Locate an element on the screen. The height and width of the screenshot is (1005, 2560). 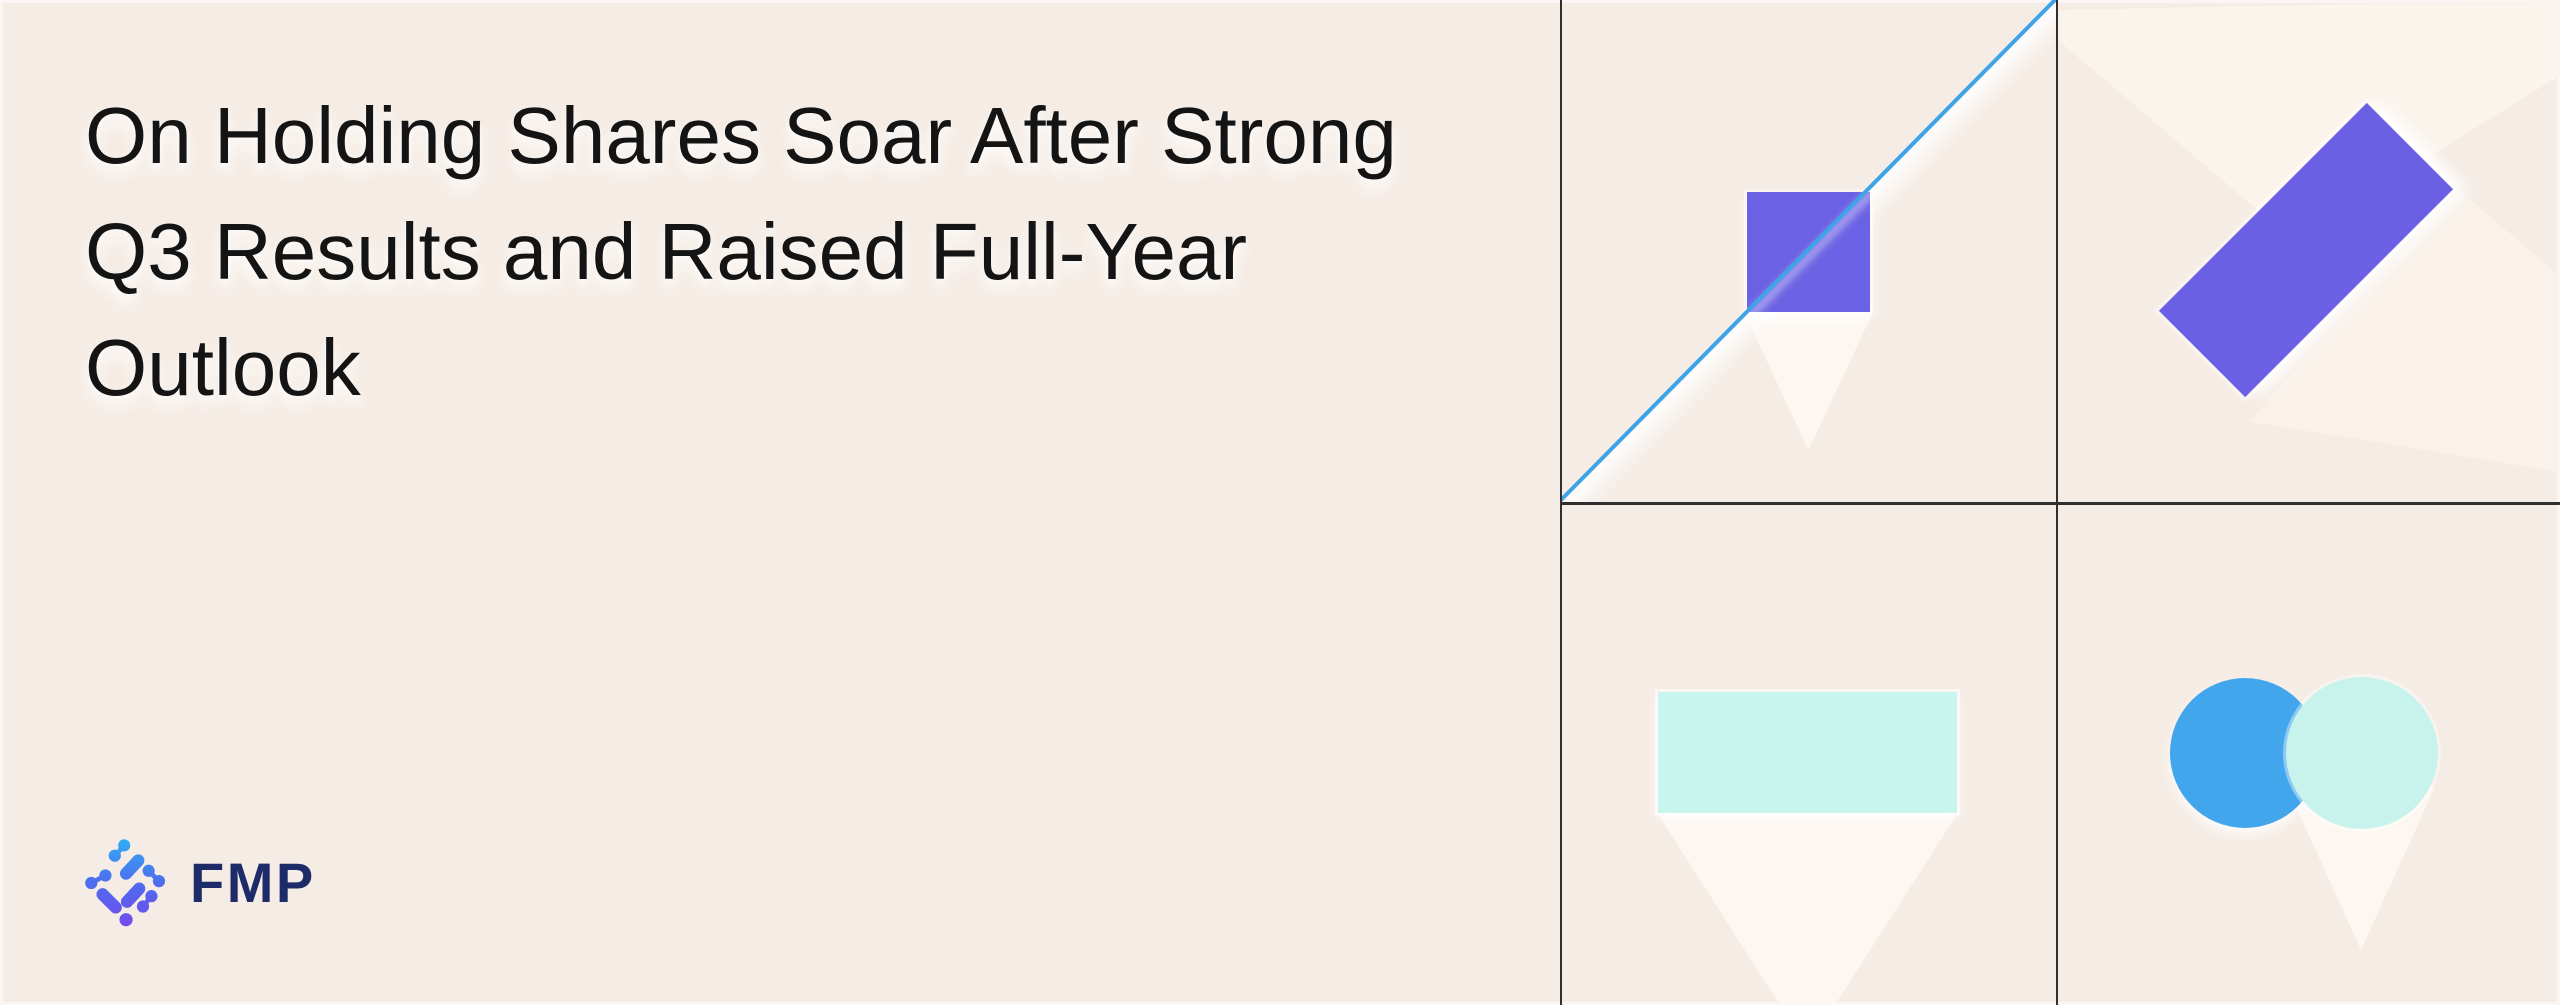
panel-top-right is located at coordinates (2309, 251).